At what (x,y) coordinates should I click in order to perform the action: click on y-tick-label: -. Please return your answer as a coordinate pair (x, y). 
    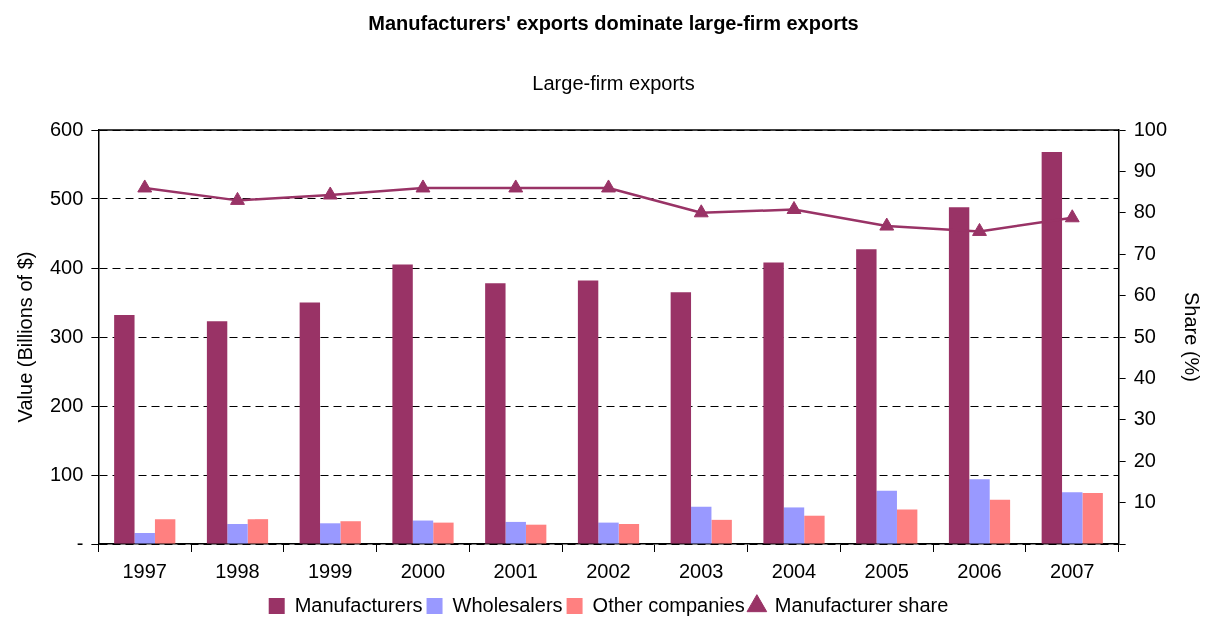
    Looking at the image, I should click on (80, 542).